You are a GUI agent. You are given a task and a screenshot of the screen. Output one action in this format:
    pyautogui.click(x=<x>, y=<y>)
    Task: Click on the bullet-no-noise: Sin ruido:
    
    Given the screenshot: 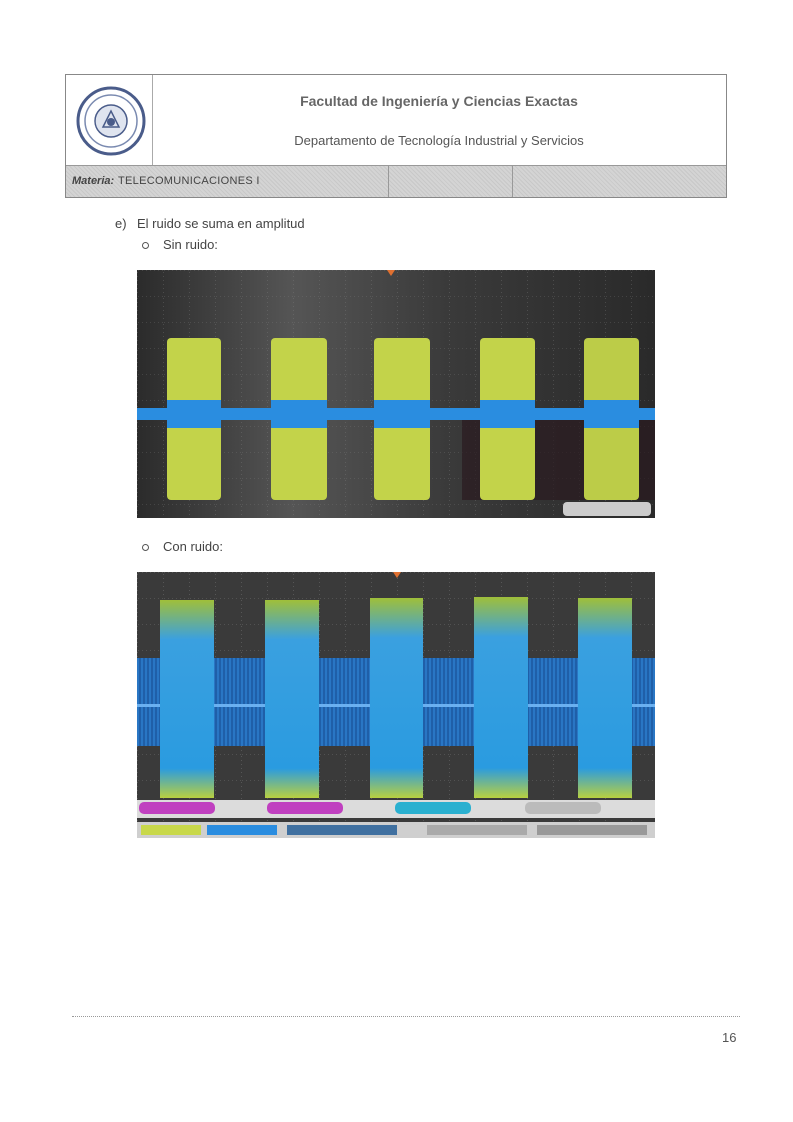 What is the action you would take?
    pyautogui.click(x=179, y=244)
    